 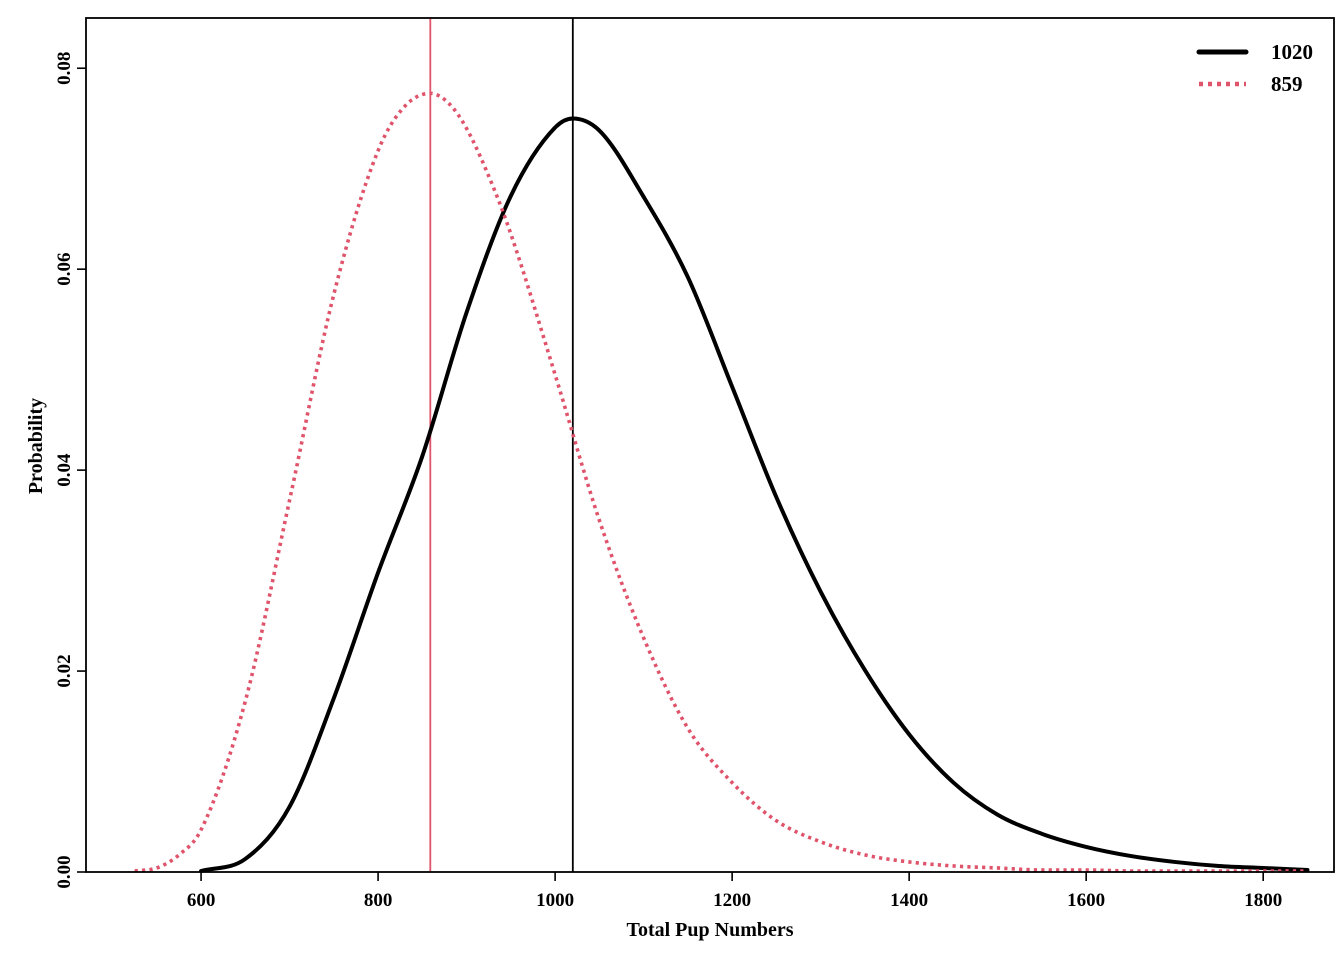 I want to click on x-tick-label: 1400, so click(x=909, y=900).